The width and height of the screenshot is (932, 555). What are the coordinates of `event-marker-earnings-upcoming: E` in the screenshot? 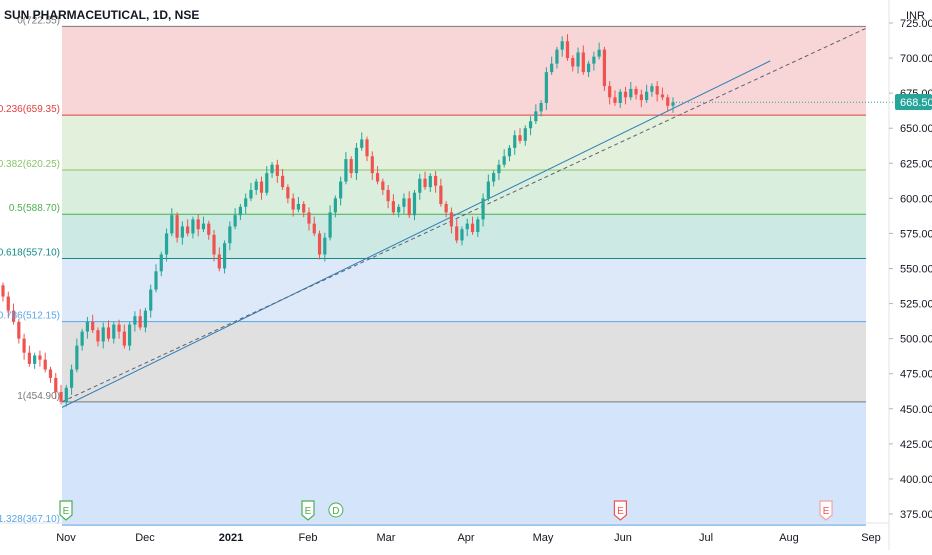 It's located at (826, 510).